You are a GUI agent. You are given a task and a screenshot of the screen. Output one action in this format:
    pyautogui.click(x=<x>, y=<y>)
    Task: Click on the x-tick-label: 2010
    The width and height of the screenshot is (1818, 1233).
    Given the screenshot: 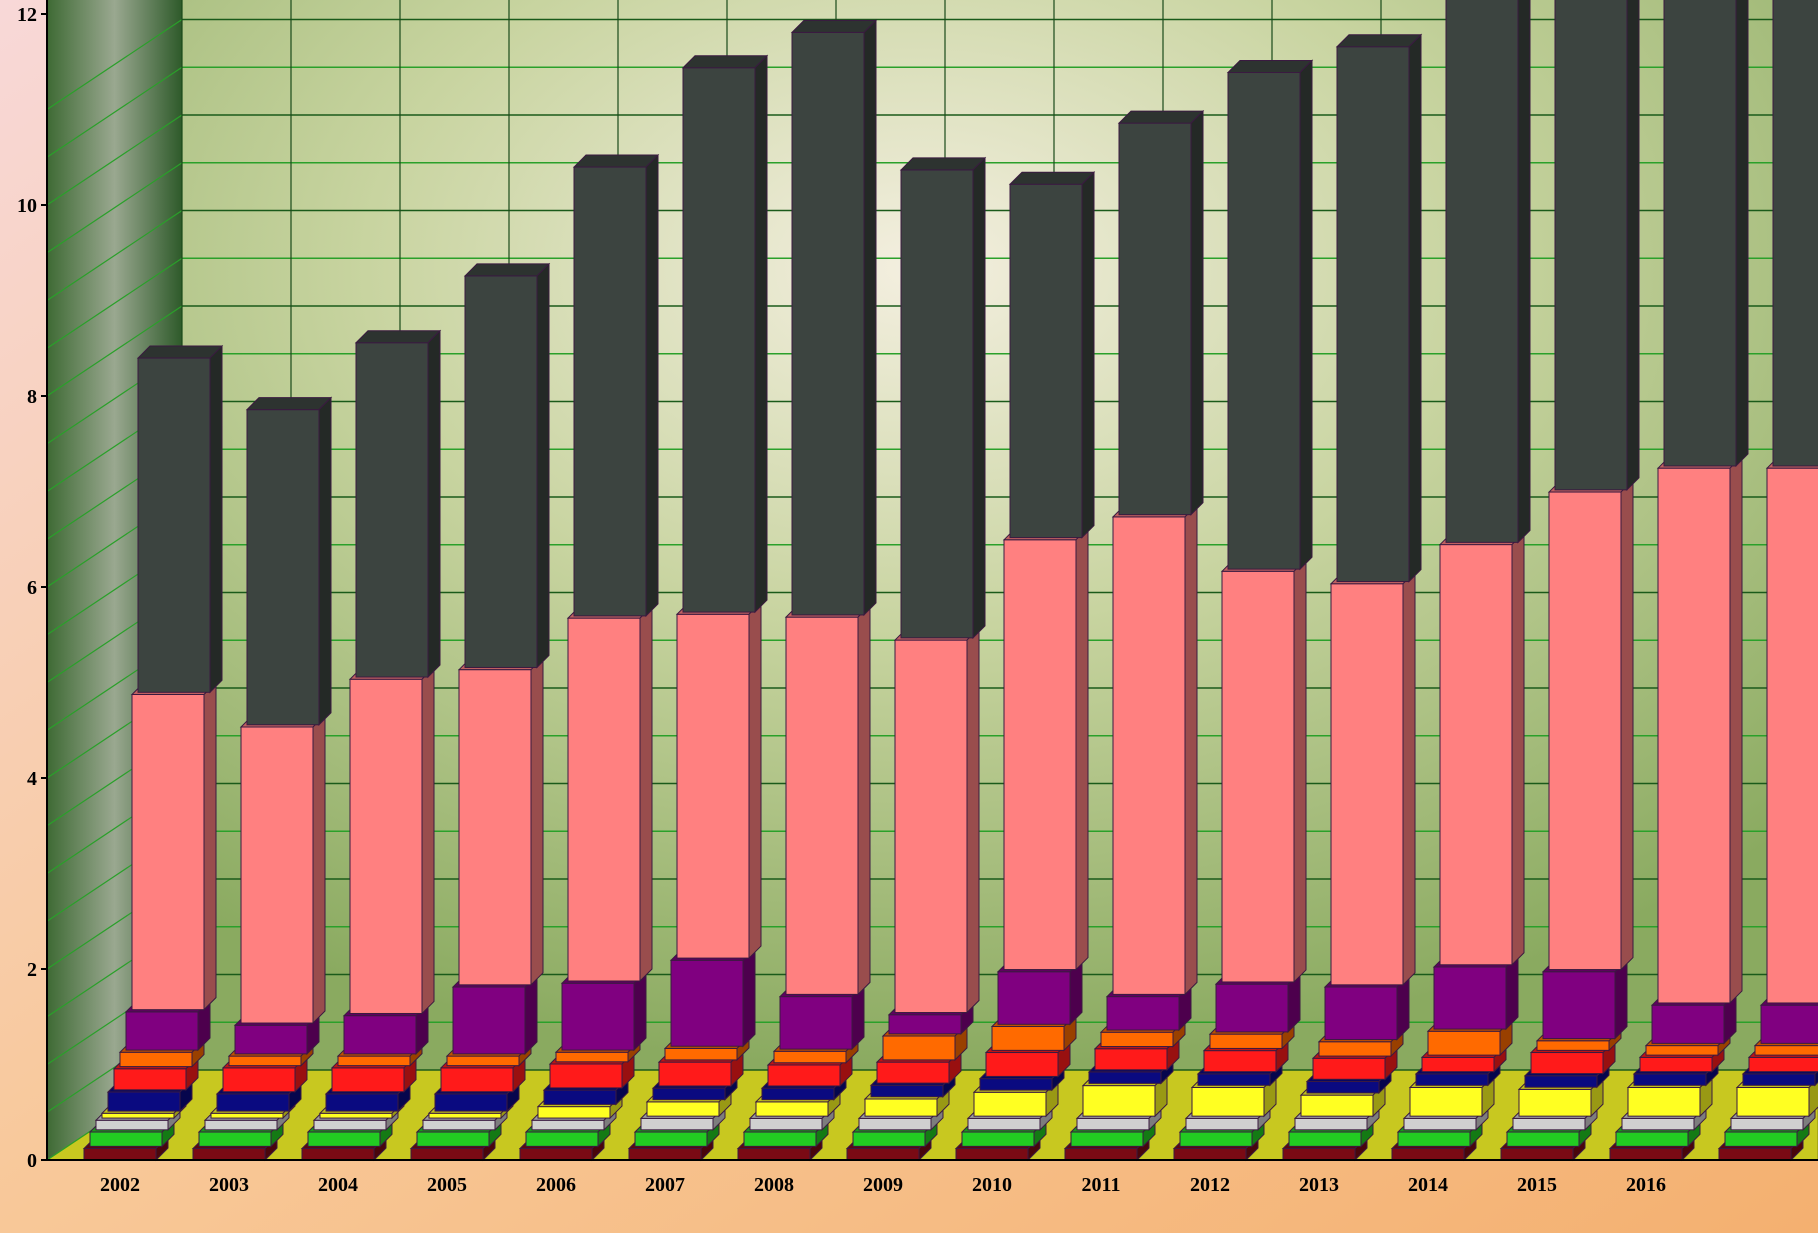 What is the action you would take?
    pyautogui.click(x=992, y=1185)
    